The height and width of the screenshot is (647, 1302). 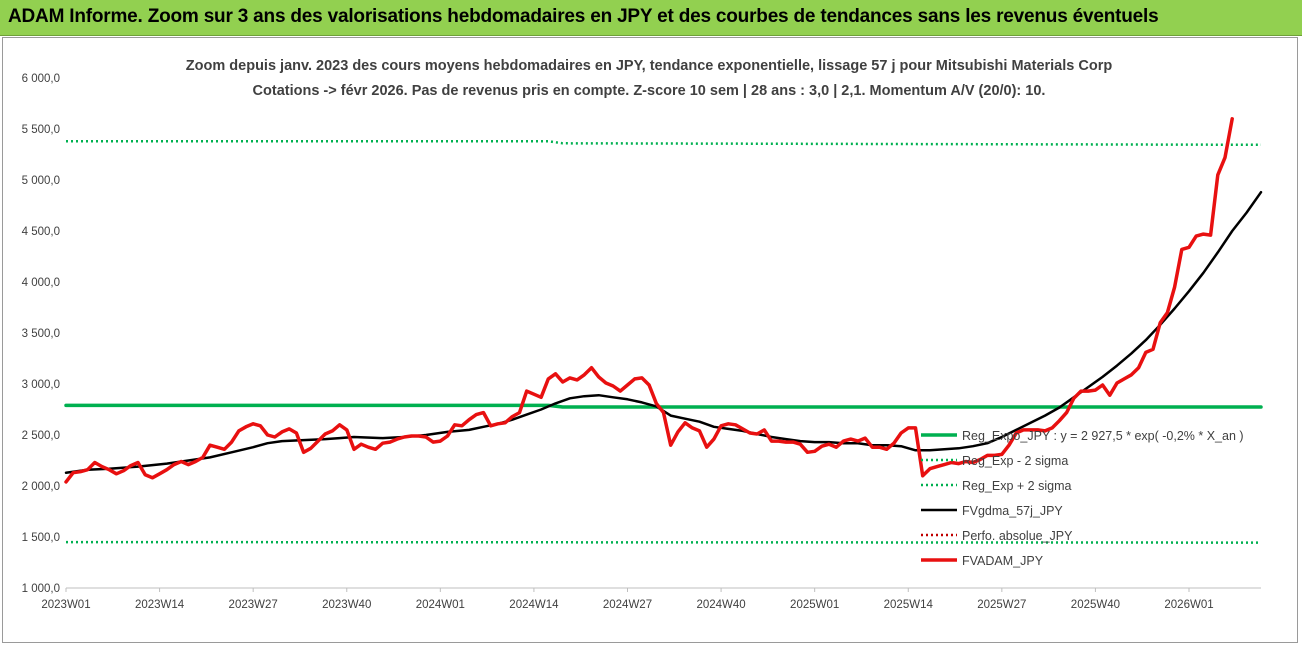 I want to click on legend-label: FVADAM_JPY, so click(x=1003, y=561).